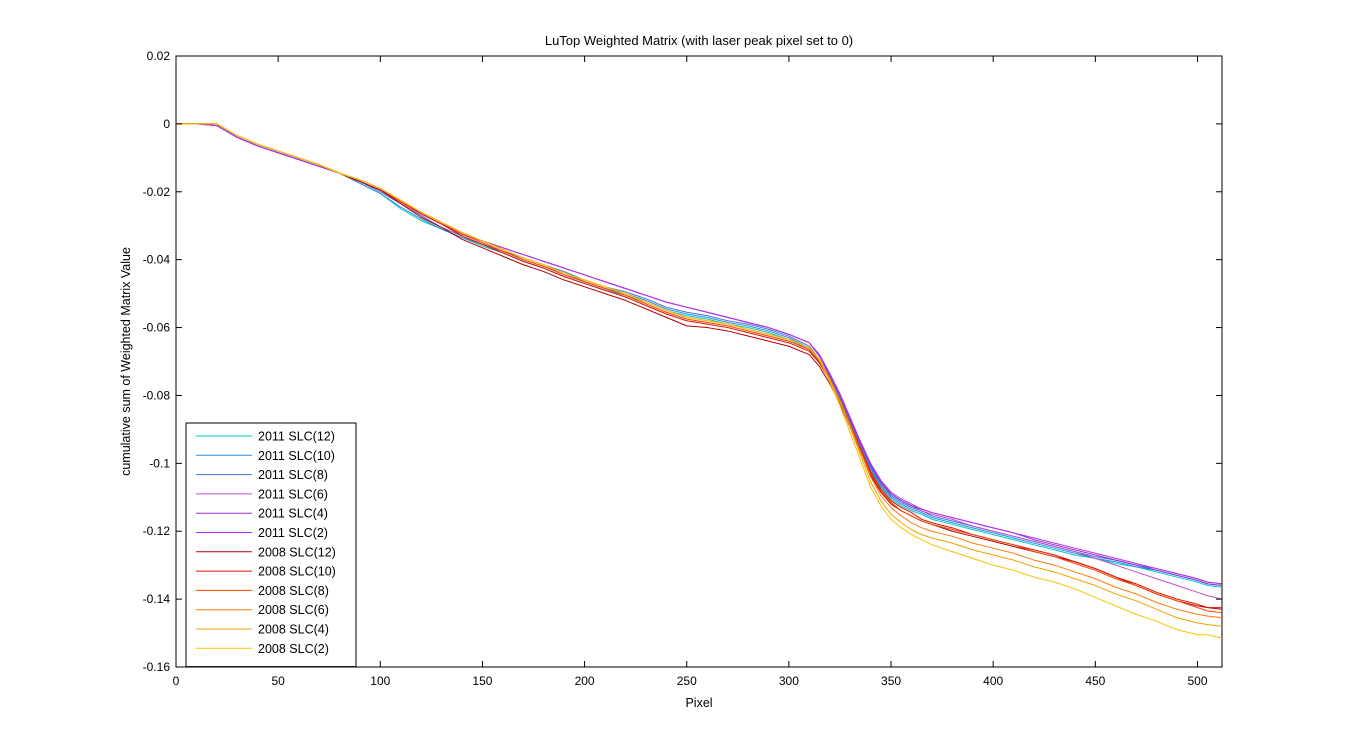 This screenshot has width=1350, height=750. I want to click on y-tick-label: 0.02, so click(159, 56).